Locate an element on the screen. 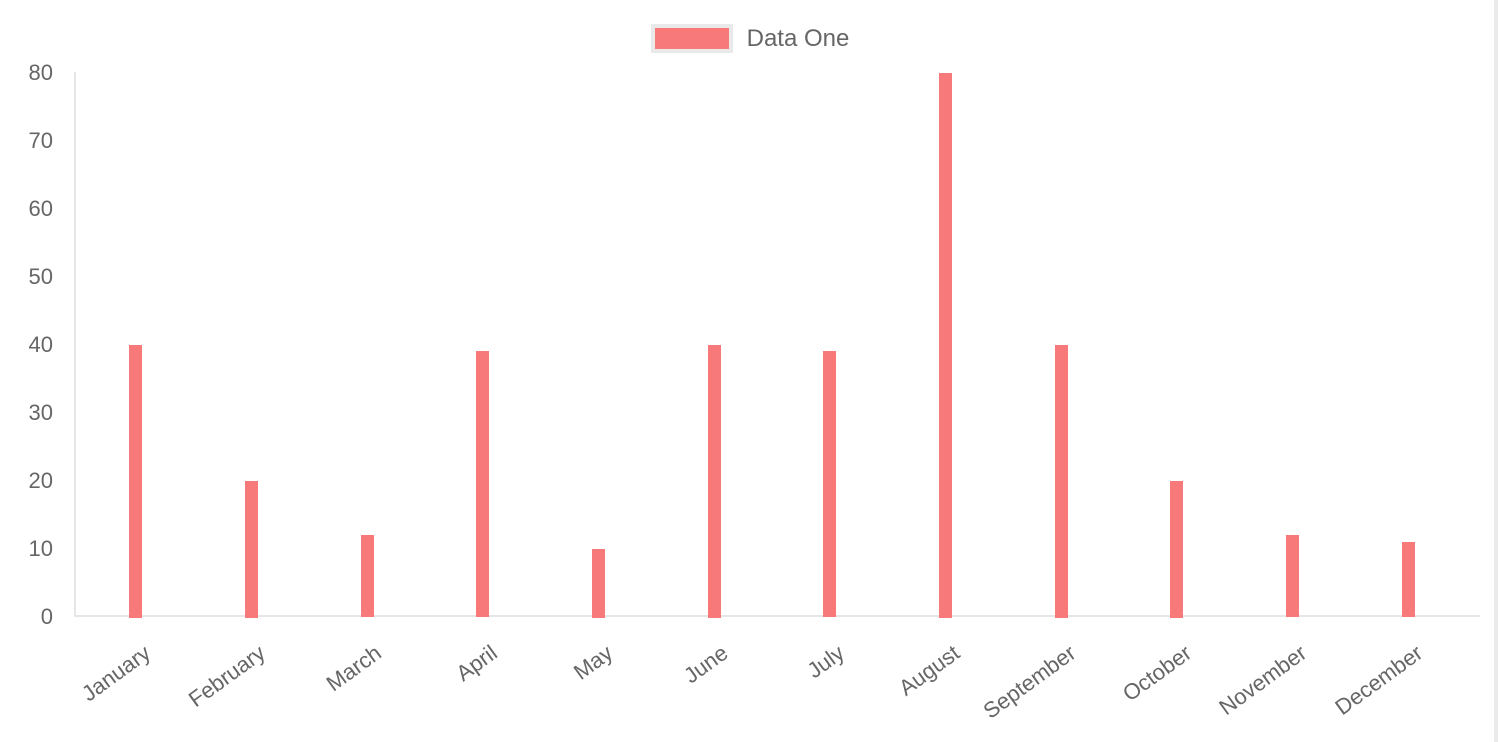 This screenshot has height=742, width=1500. bar-january is located at coordinates (136, 481).